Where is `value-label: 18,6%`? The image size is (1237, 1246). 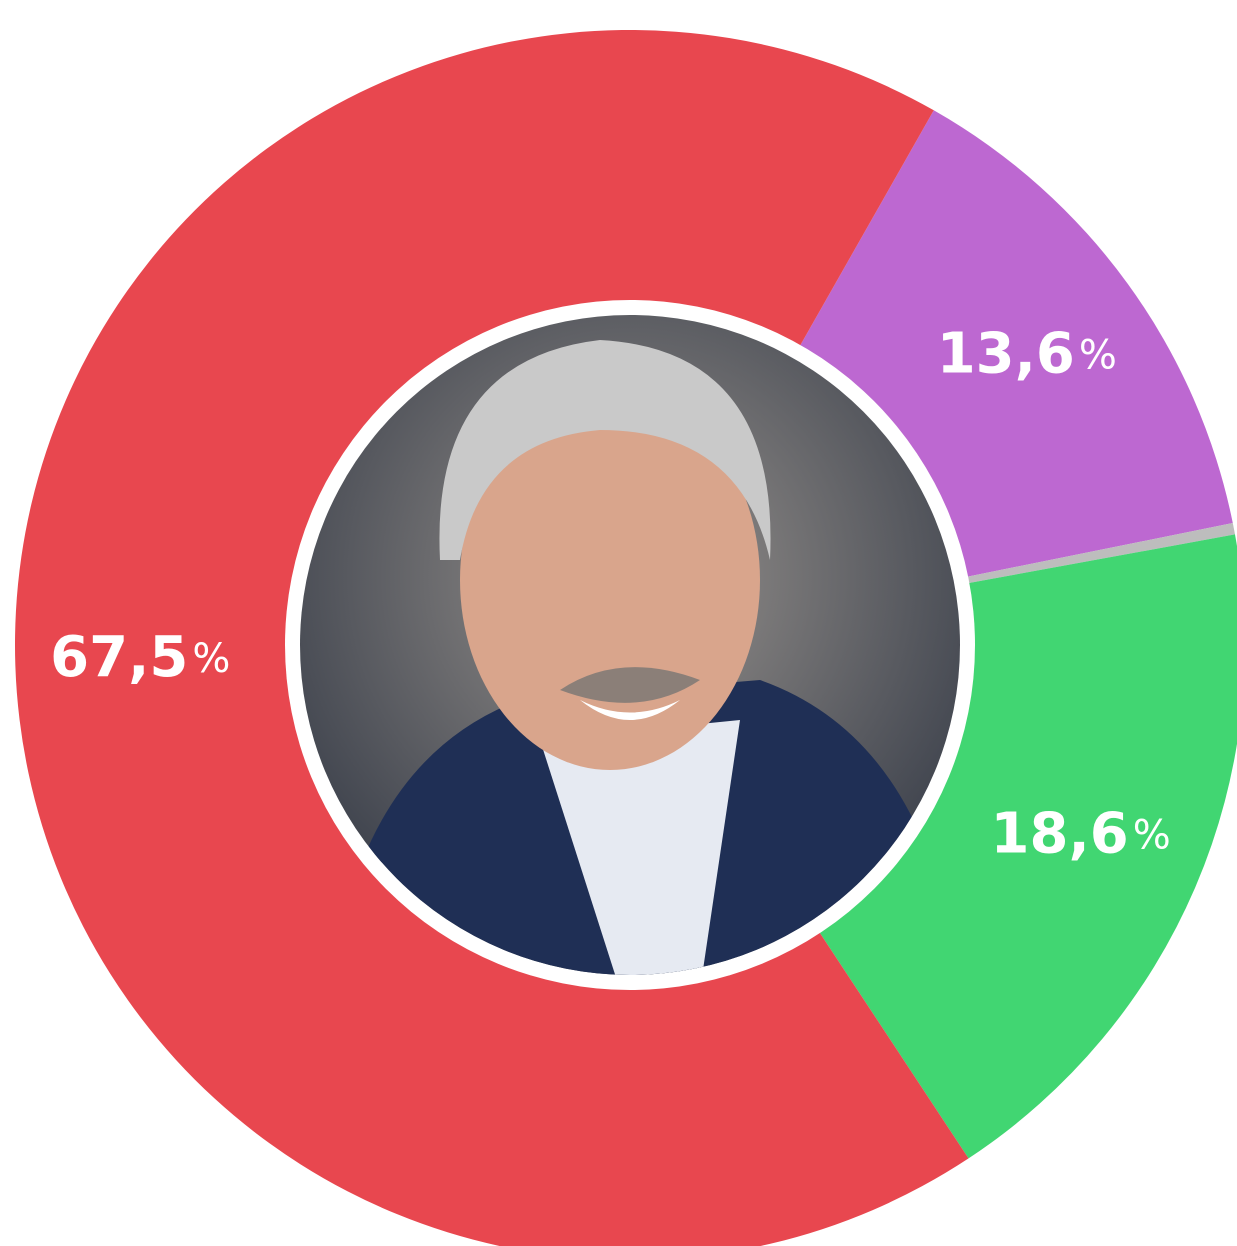
value-label: 18,6% is located at coordinates (1081, 834).